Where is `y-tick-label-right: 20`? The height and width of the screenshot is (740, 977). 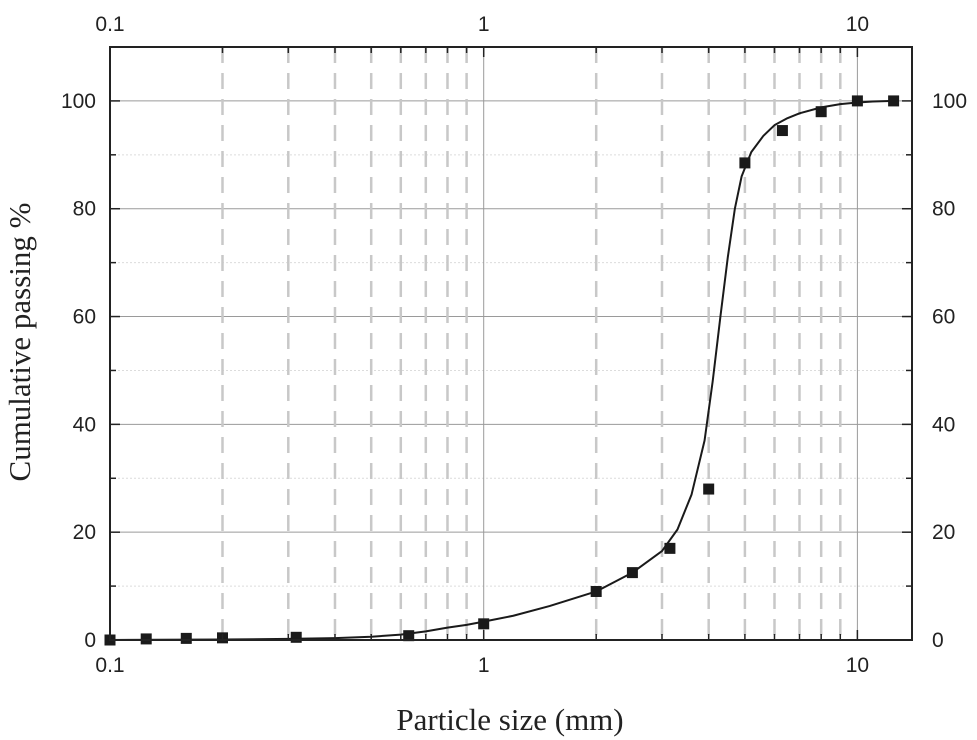 y-tick-label-right: 20 is located at coordinates (943, 532).